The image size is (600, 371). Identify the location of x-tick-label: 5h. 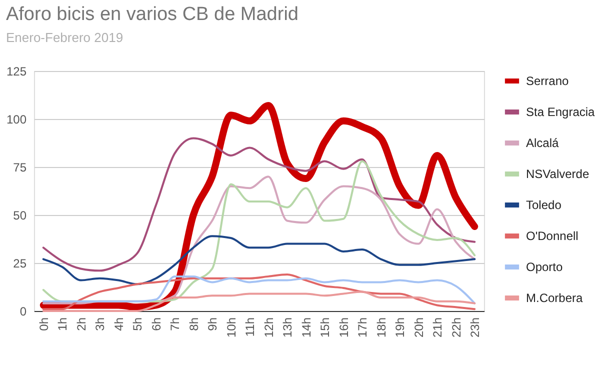
(137, 324).